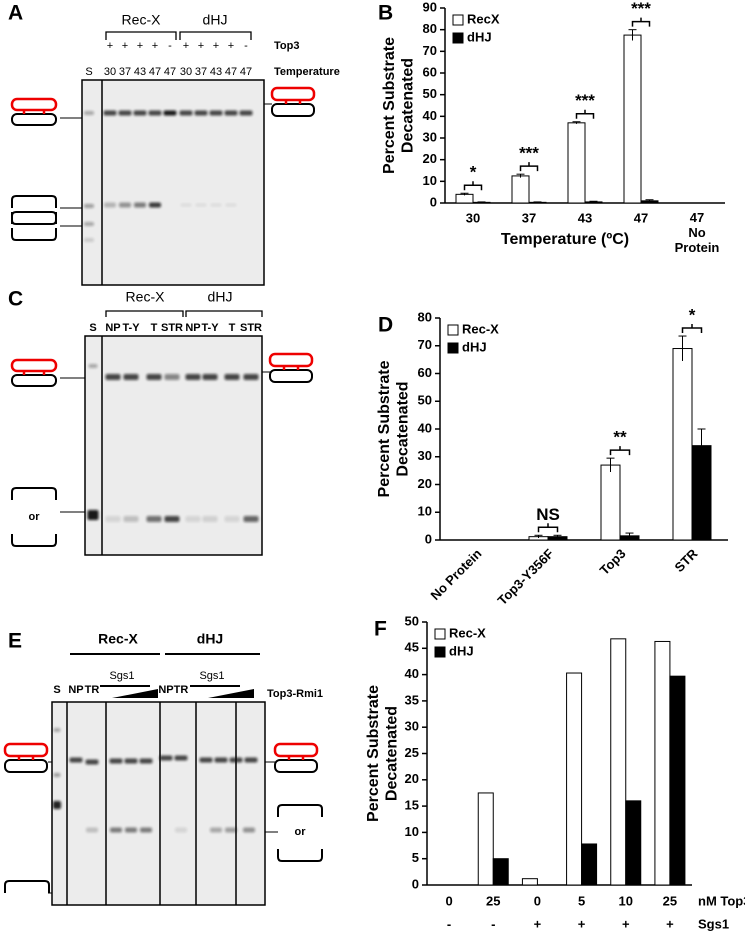 The width and height of the screenshot is (745, 936). Describe the element at coordinates (548, 514) in the screenshot. I see `significance-label: NS` at that location.